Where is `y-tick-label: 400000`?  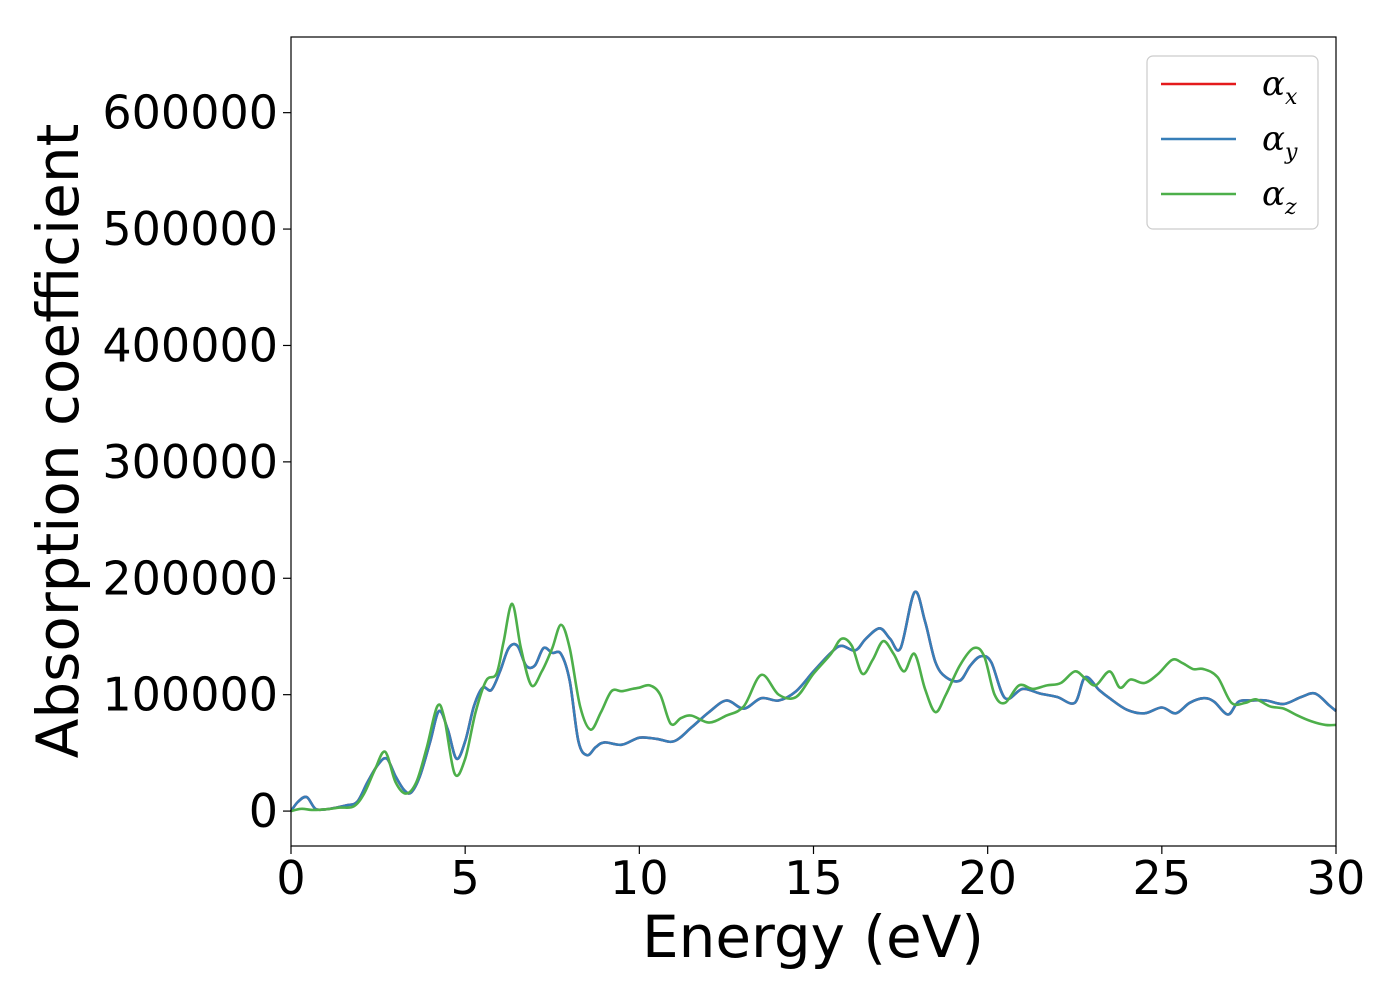
y-tick-label: 400000 is located at coordinates (190, 345).